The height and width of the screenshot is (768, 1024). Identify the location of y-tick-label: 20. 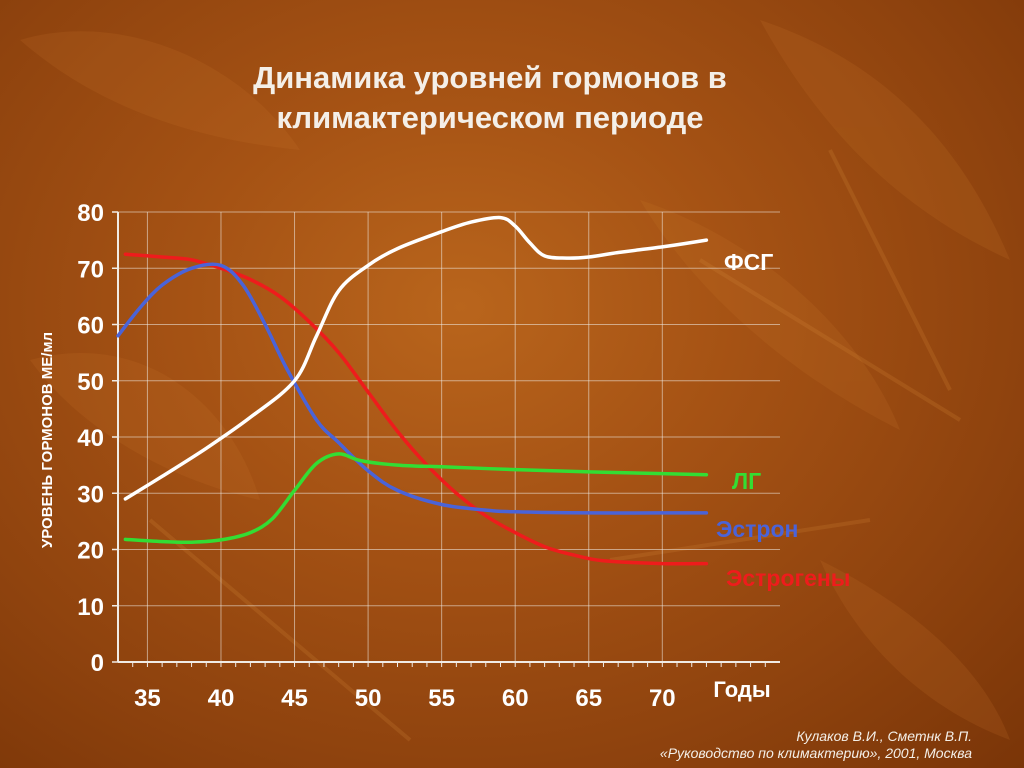
(90, 551).